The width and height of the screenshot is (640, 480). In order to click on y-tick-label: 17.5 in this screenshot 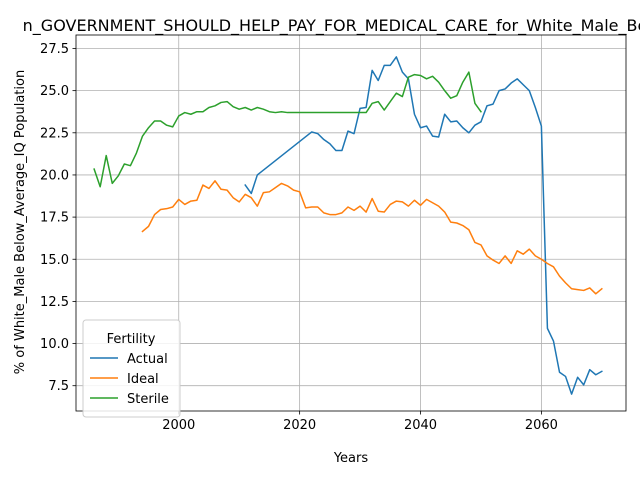, I will do `click(54, 218)`.